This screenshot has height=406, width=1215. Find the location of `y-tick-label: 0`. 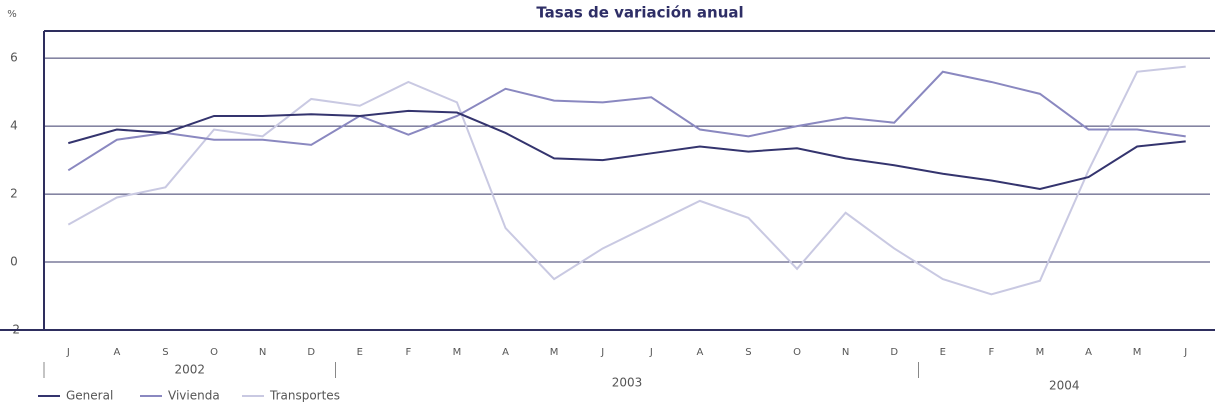

y-tick-label: 0 is located at coordinates (14, 262).